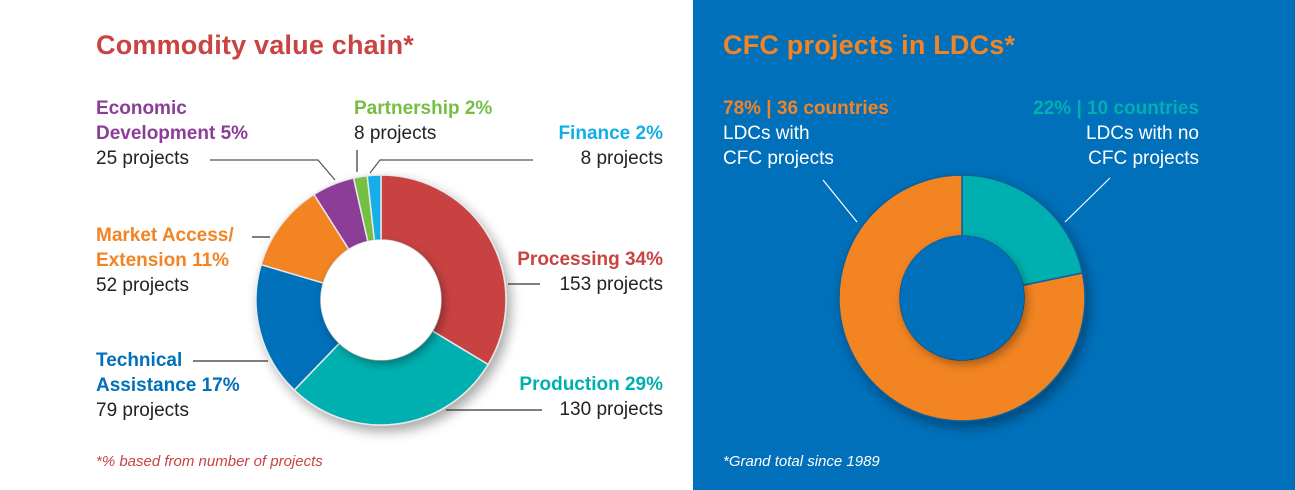 This screenshot has width=1295, height=490. Describe the element at coordinates (255, 45) in the screenshot. I see `commodity-title: Commodity value chain*` at that location.